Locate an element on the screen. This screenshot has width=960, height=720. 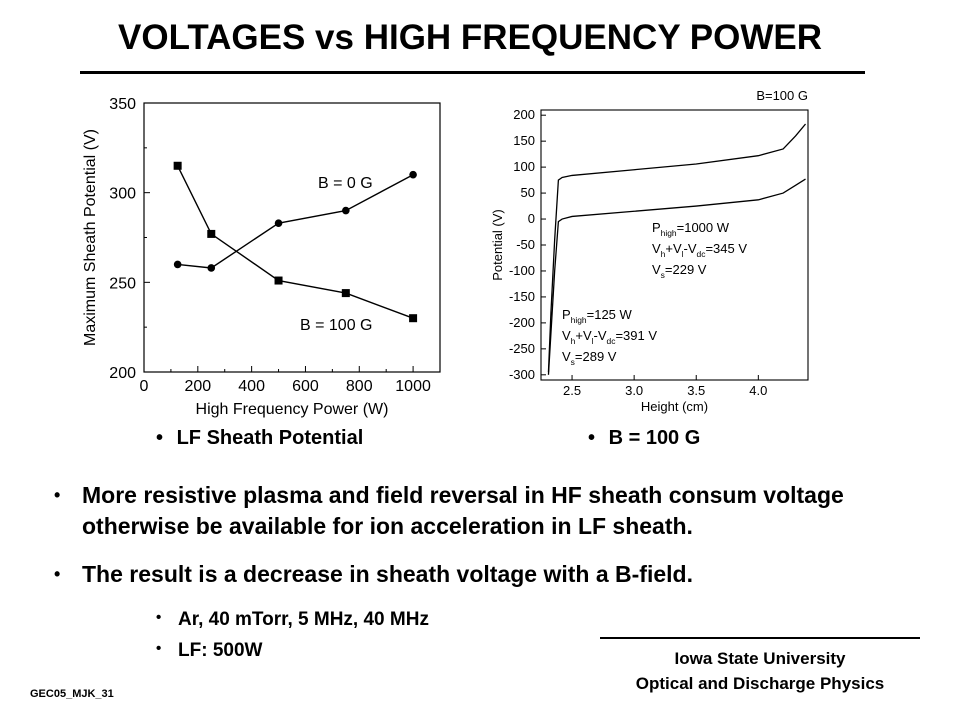
sub-bullet-2: • LF: 500W is located at coordinates (209, 651).